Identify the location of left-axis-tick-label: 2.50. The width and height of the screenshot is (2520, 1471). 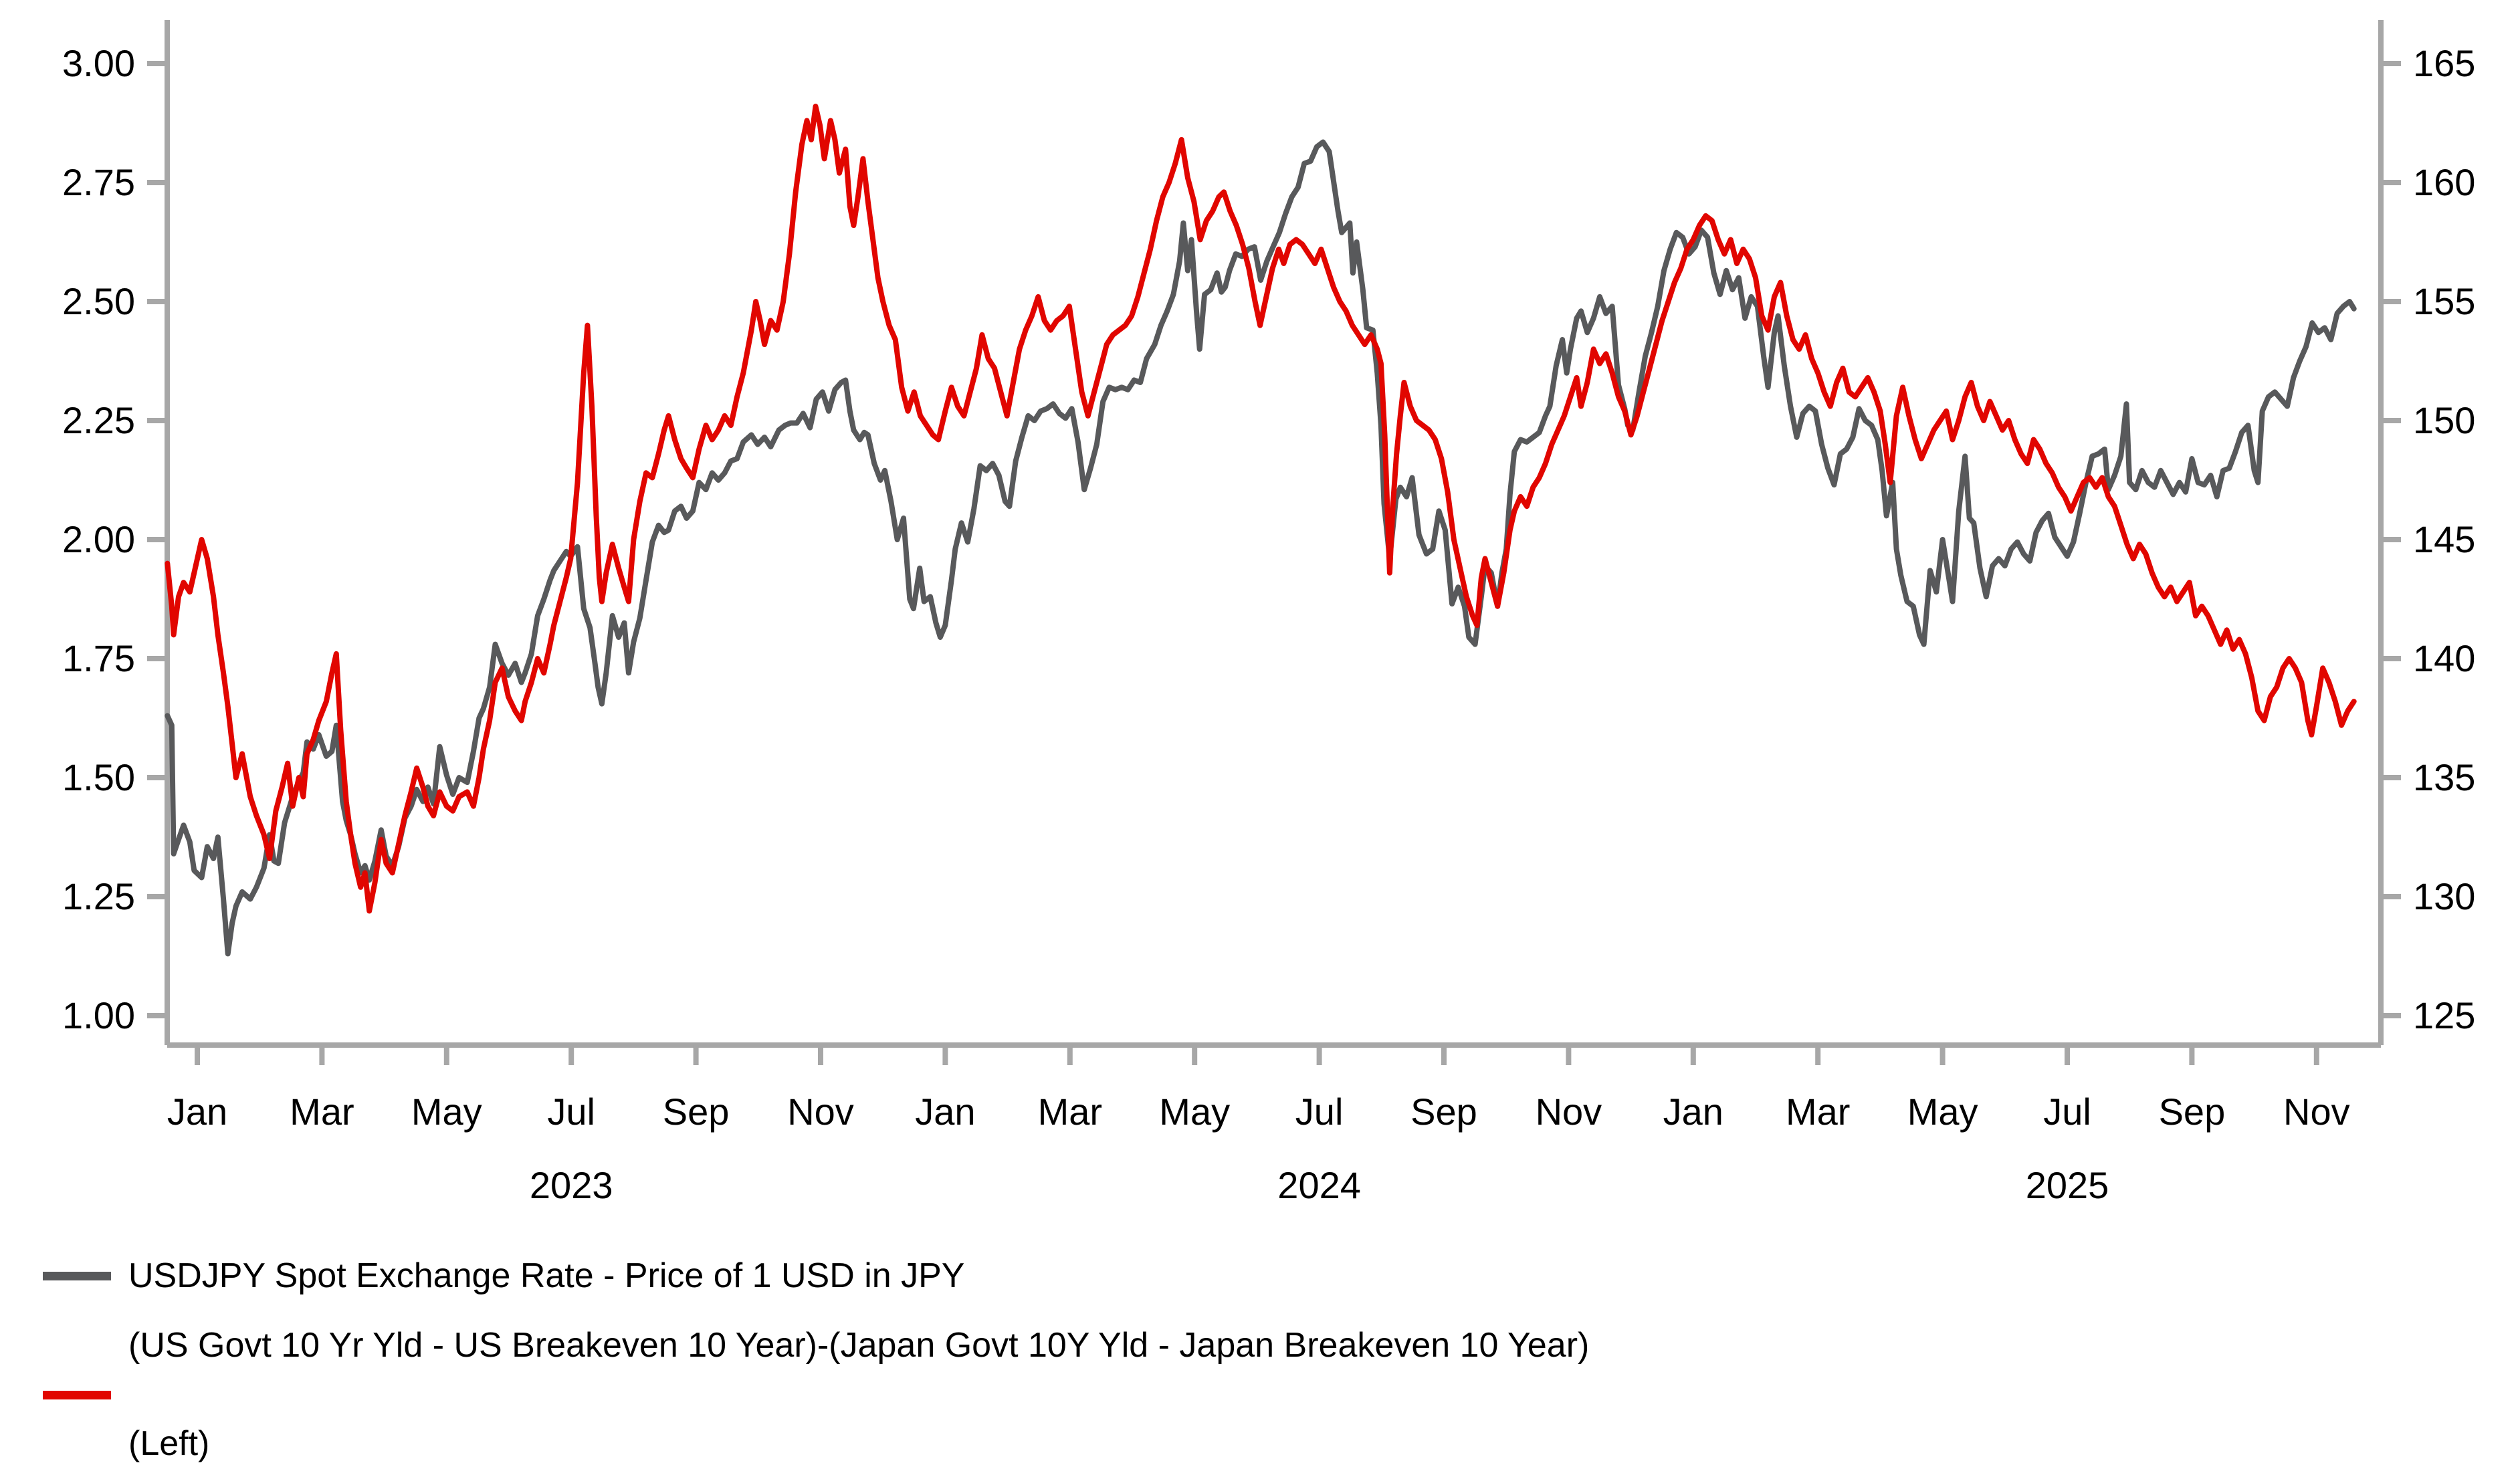
(98, 301).